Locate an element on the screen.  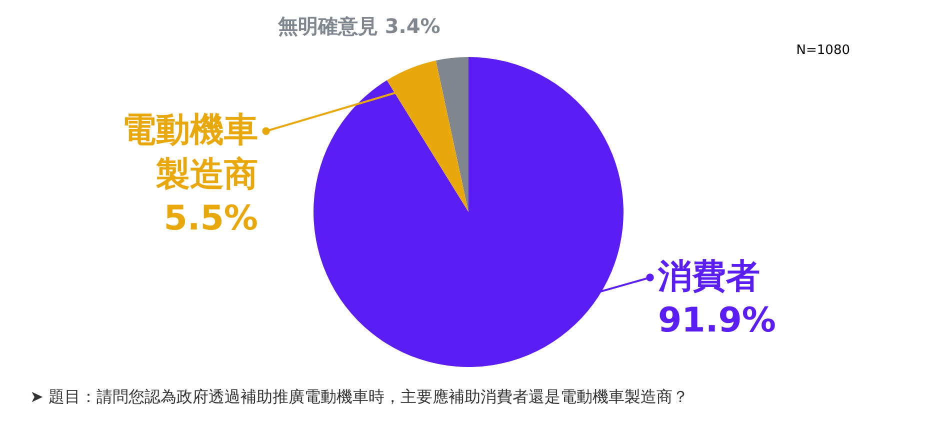
pie-slice is located at coordinates (452, 134).